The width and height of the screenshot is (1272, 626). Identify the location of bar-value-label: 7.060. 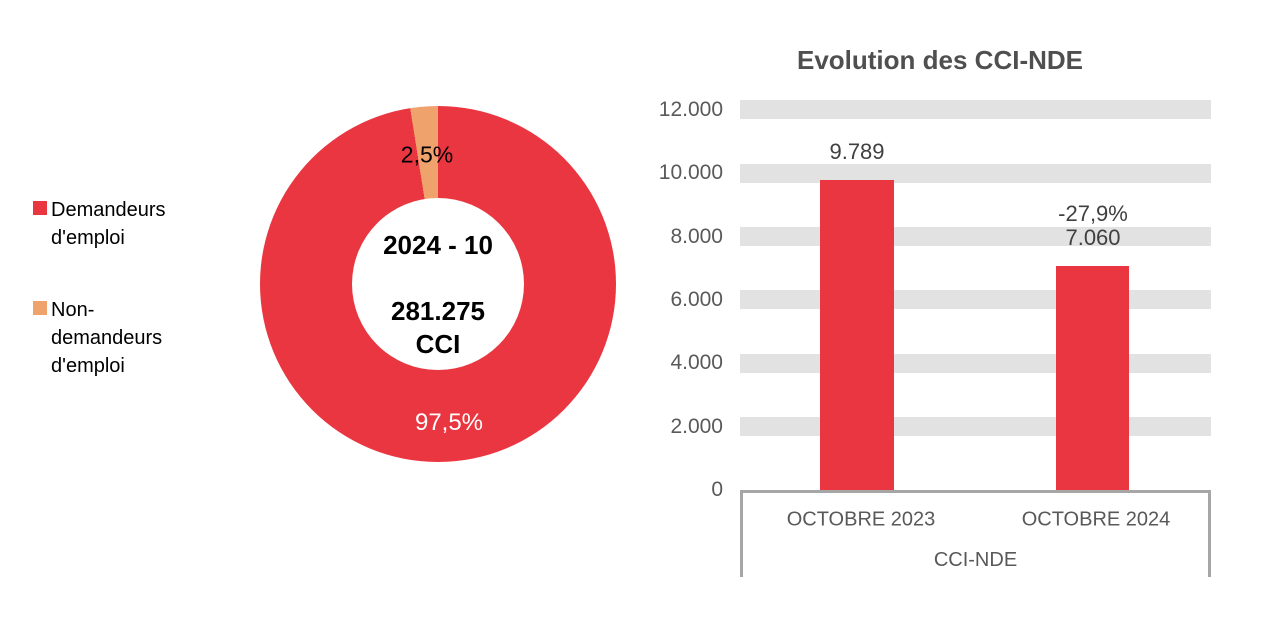
(1093, 237).